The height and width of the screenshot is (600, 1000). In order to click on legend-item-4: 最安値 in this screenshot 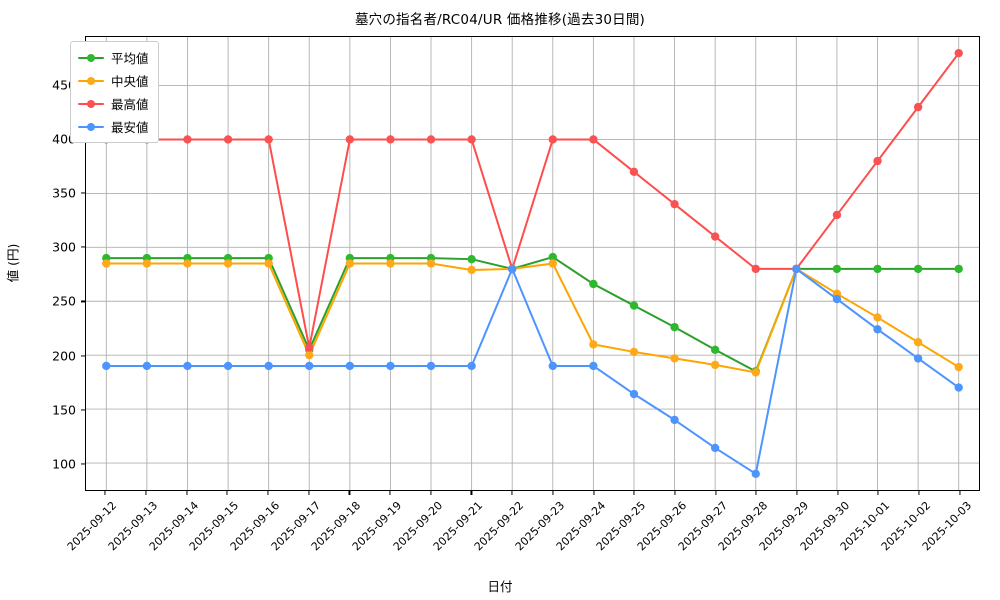, I will do `click(113, 126)`.